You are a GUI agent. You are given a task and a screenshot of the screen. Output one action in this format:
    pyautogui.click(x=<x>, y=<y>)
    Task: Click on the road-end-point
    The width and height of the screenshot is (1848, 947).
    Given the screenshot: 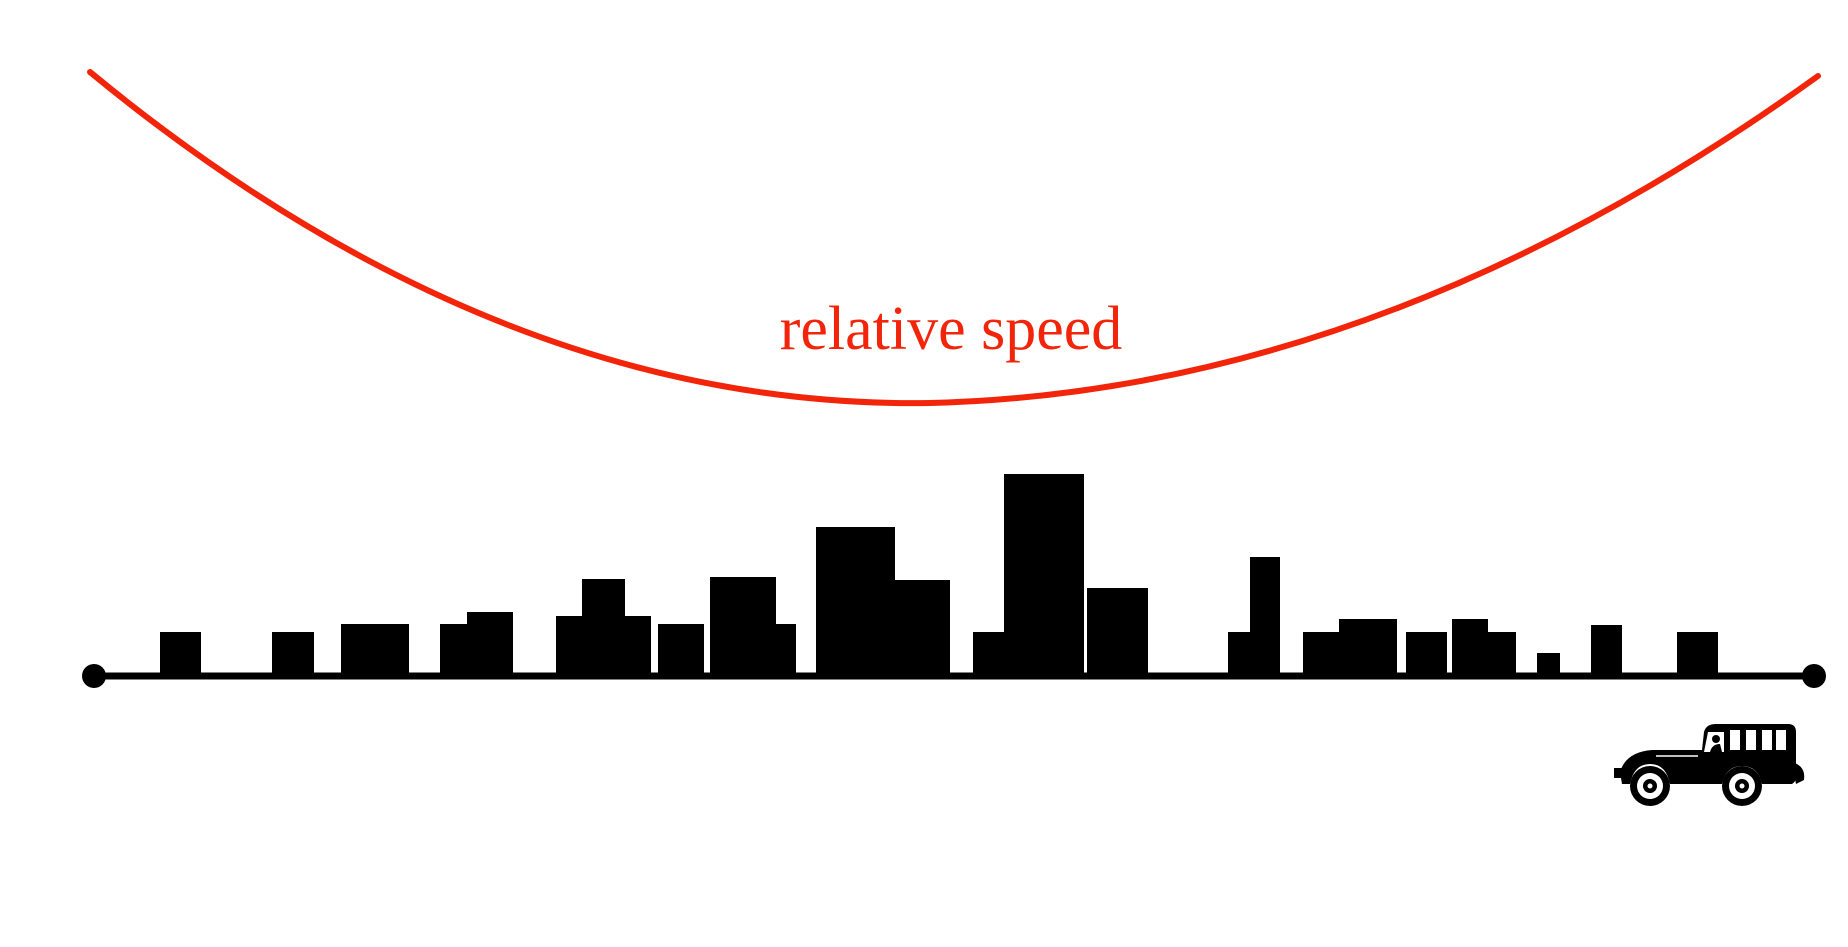 What is the action you would take?
    pyautogui.click(x=1814, y=676)
    